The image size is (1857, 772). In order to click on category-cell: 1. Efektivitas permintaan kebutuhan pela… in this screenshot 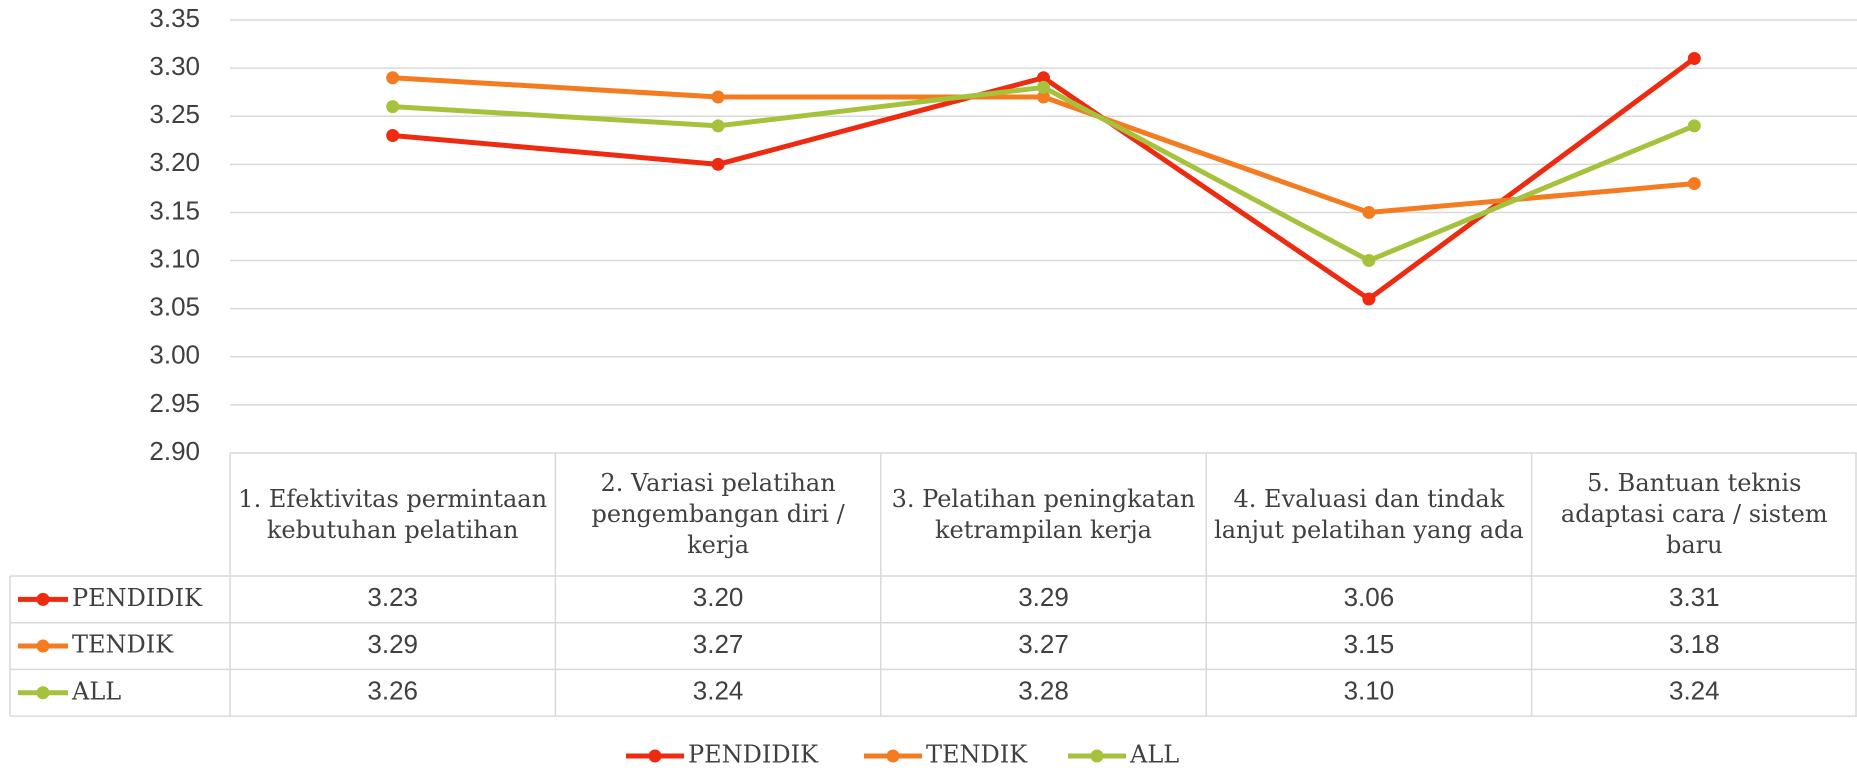, I will do `click(393, 514)`.